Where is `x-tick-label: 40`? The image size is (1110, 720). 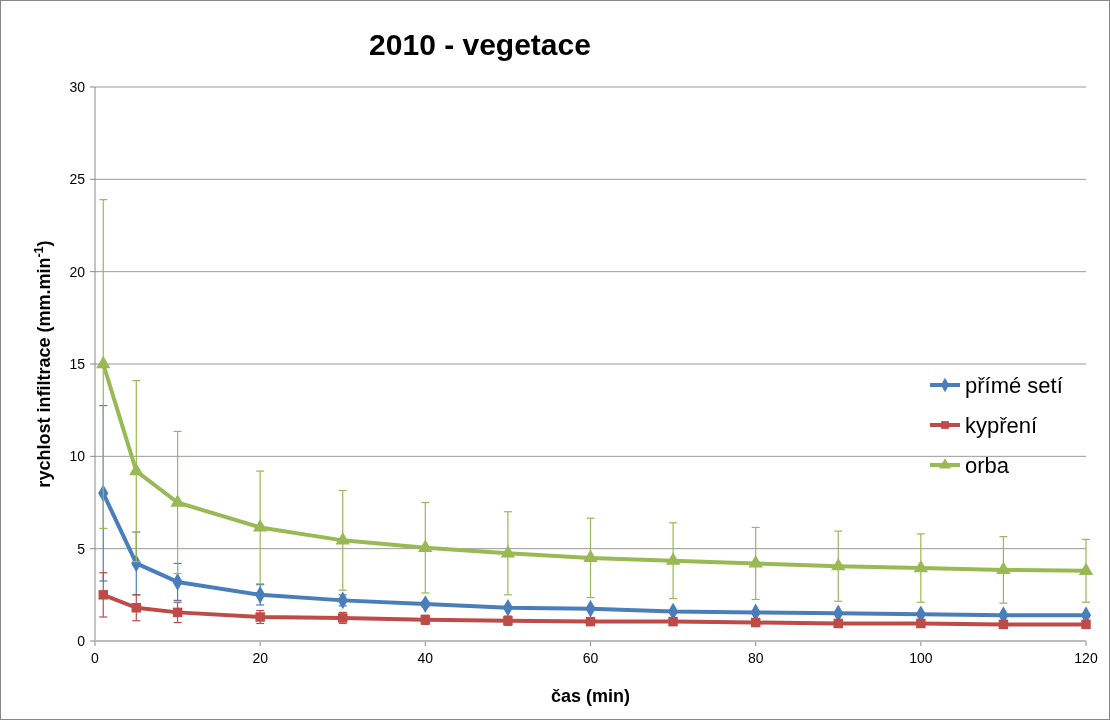 x-tick-label: 40 is located at coordinates (425, 658).